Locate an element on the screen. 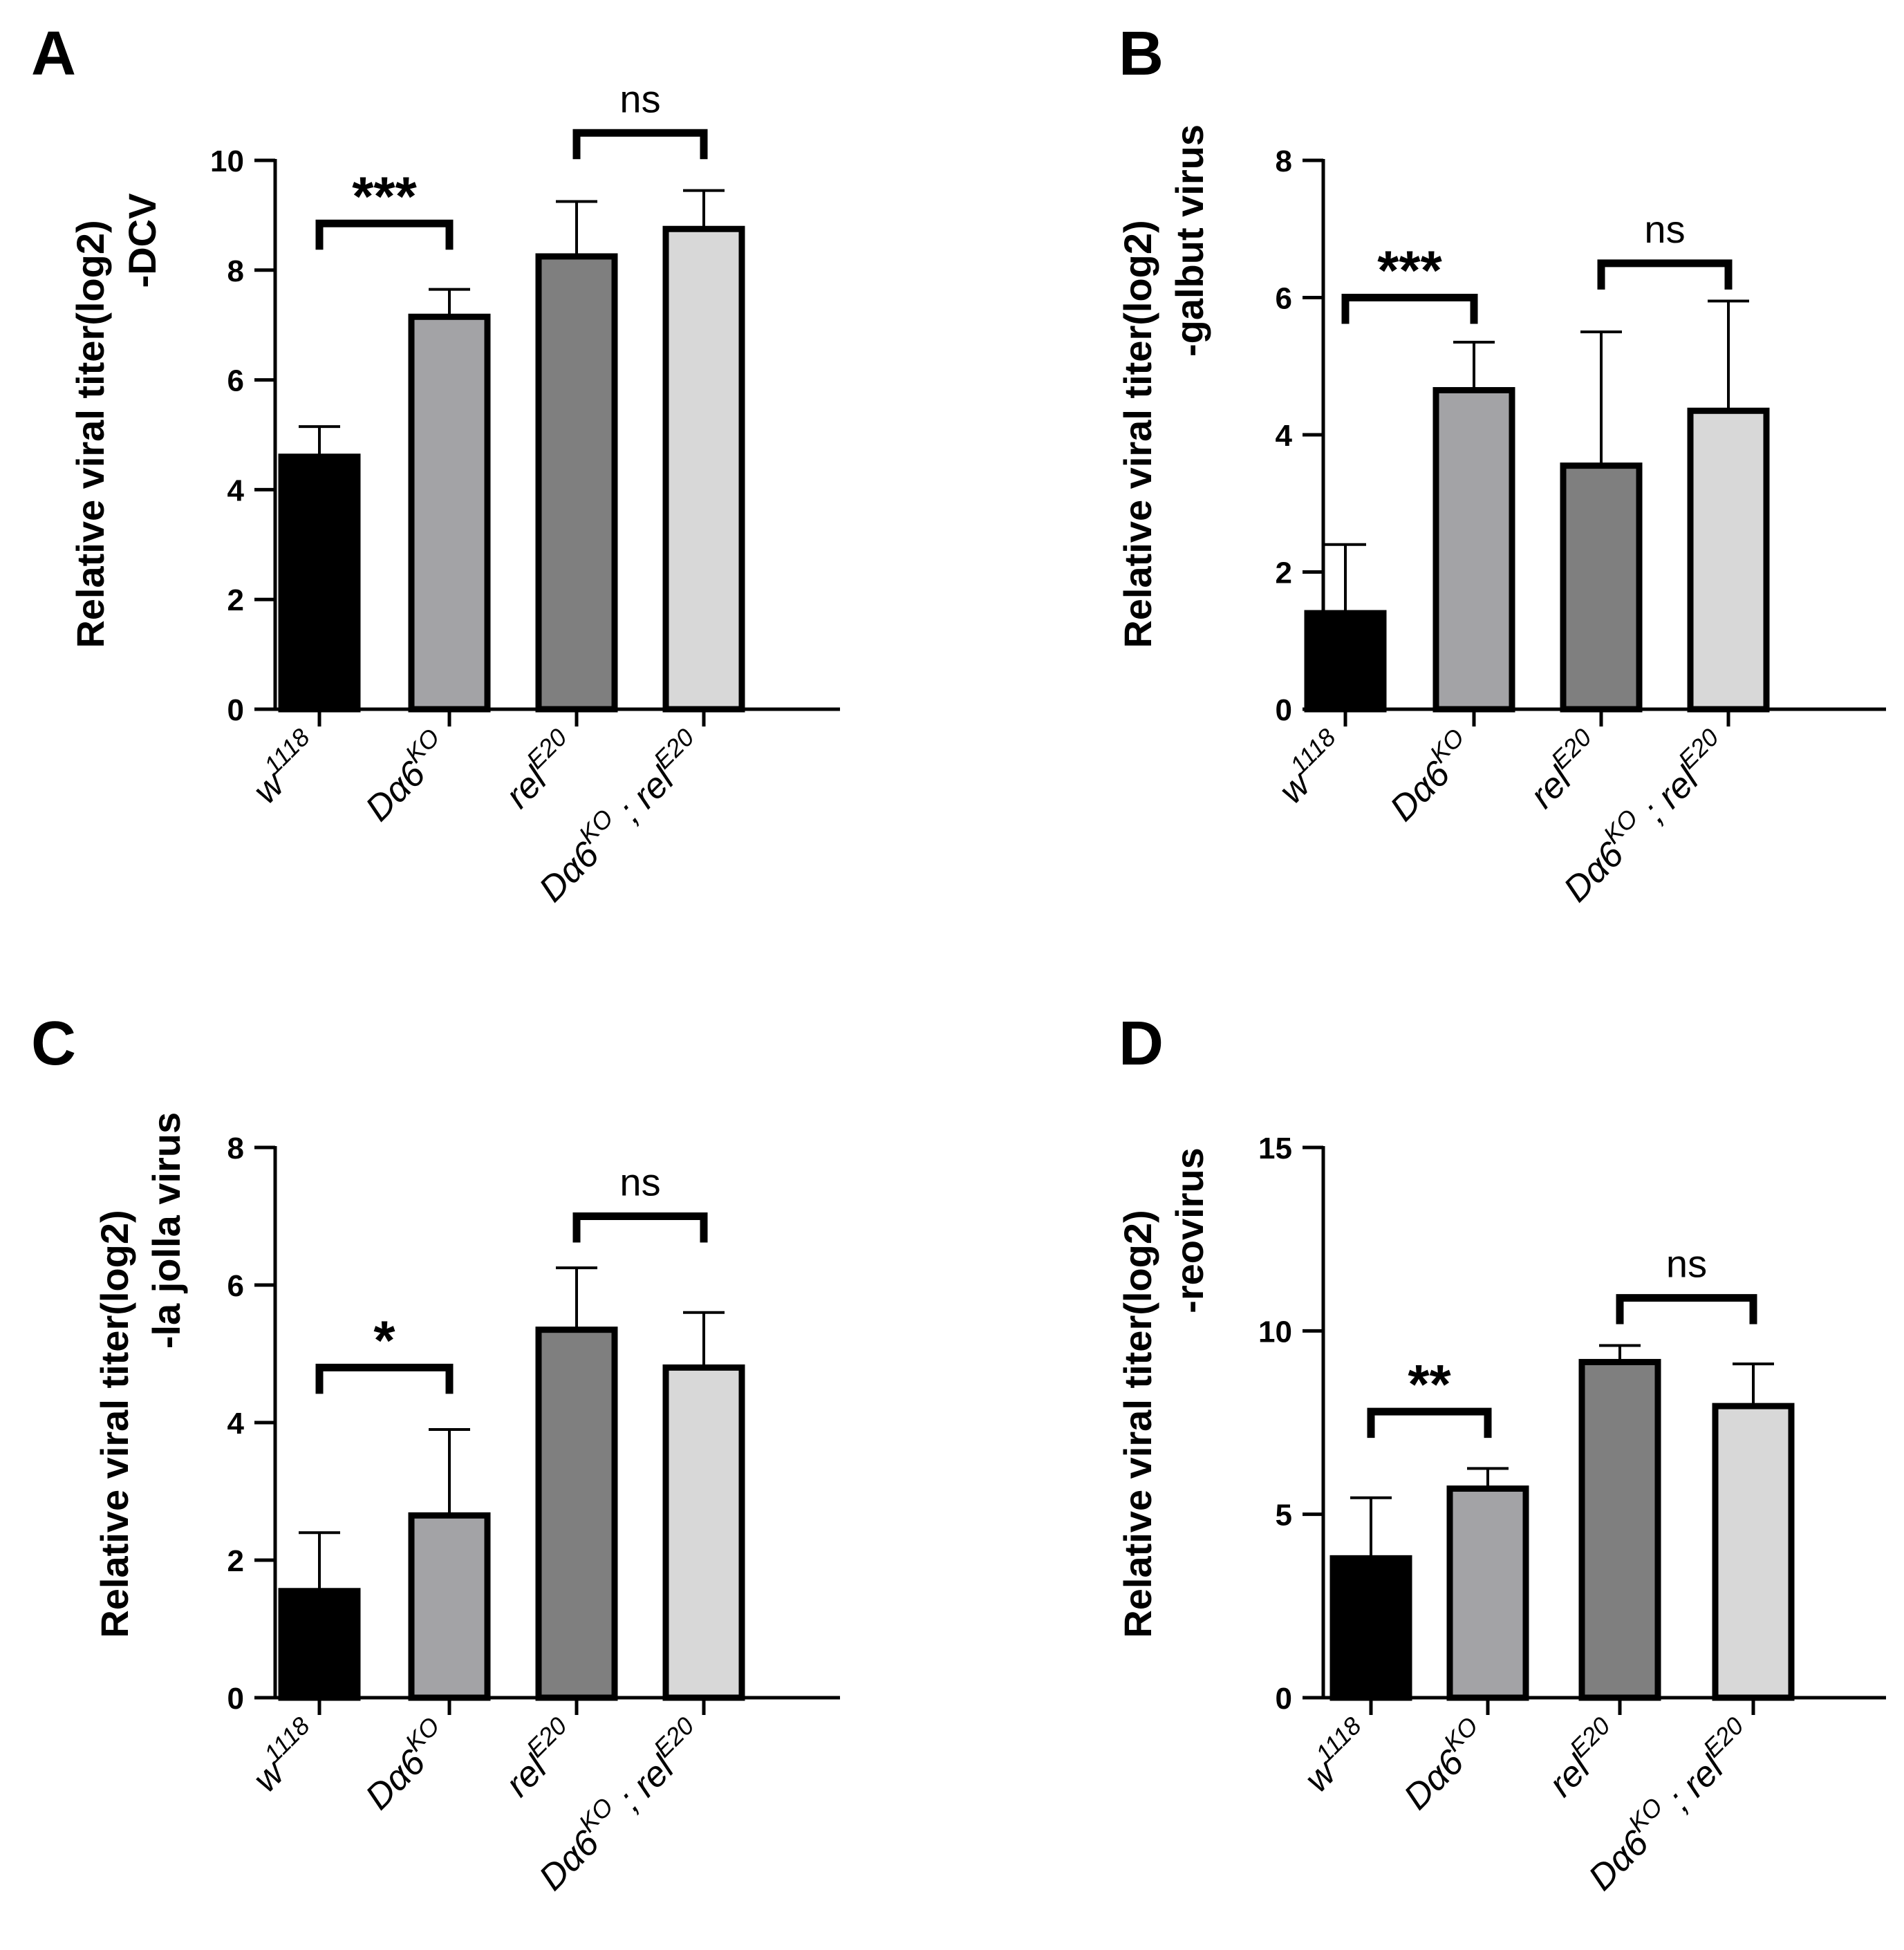 The height and width of the screenshot is (1950, 1904). y-axis-sublabel: -DCV is located at coordinates (142, 241).